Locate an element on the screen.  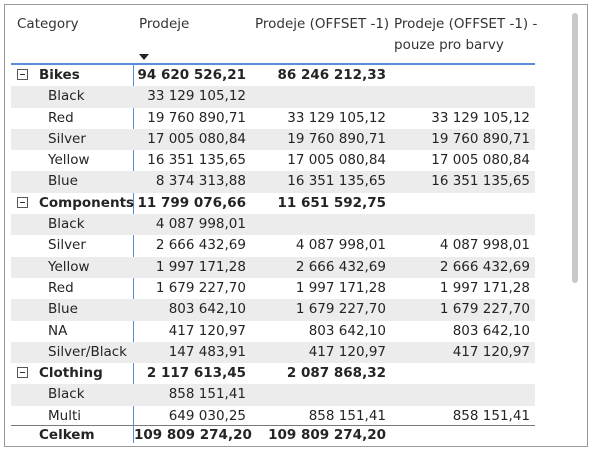
total-label: Celkem is located at coordinates (67, 435).